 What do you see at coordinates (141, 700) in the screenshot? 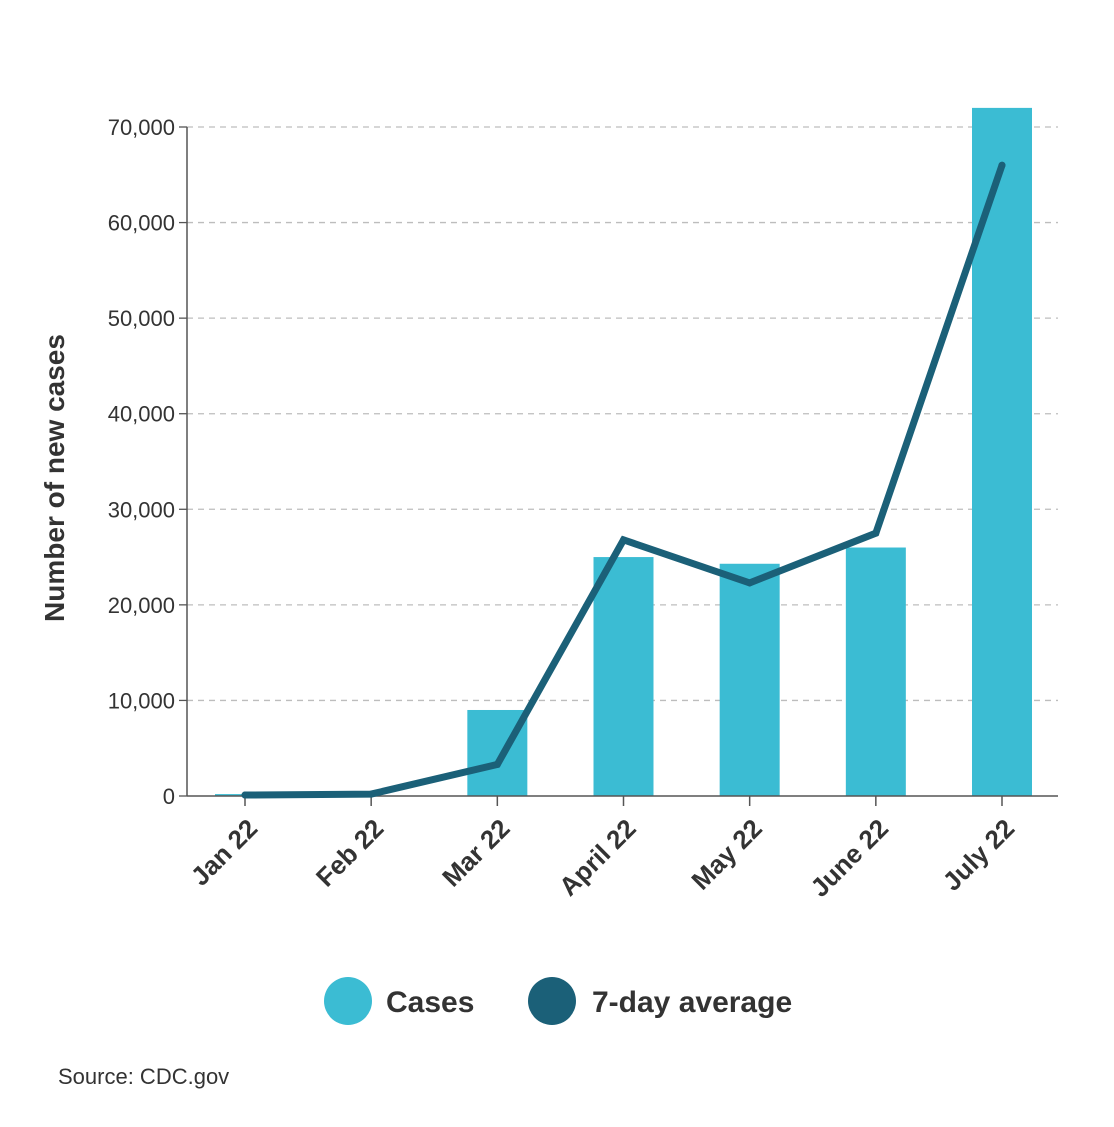
I see `y-tick-label: 10,000` at bounding box center [141, 700].